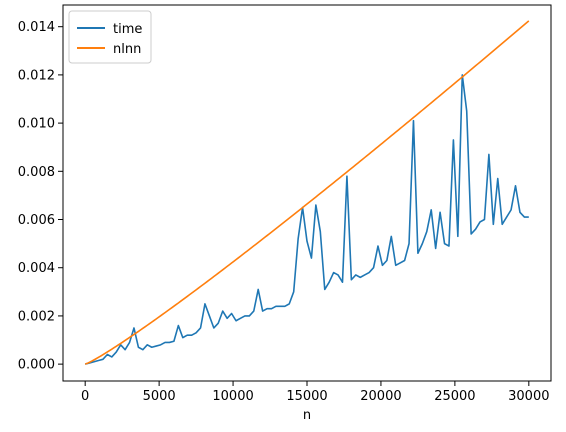 The height and width of the screenshot is (432, 566). What do you see at coordinates (36, 124) in the screenshot?
I see `y-tick-label: 0.010` at bounding box center [36, 124].